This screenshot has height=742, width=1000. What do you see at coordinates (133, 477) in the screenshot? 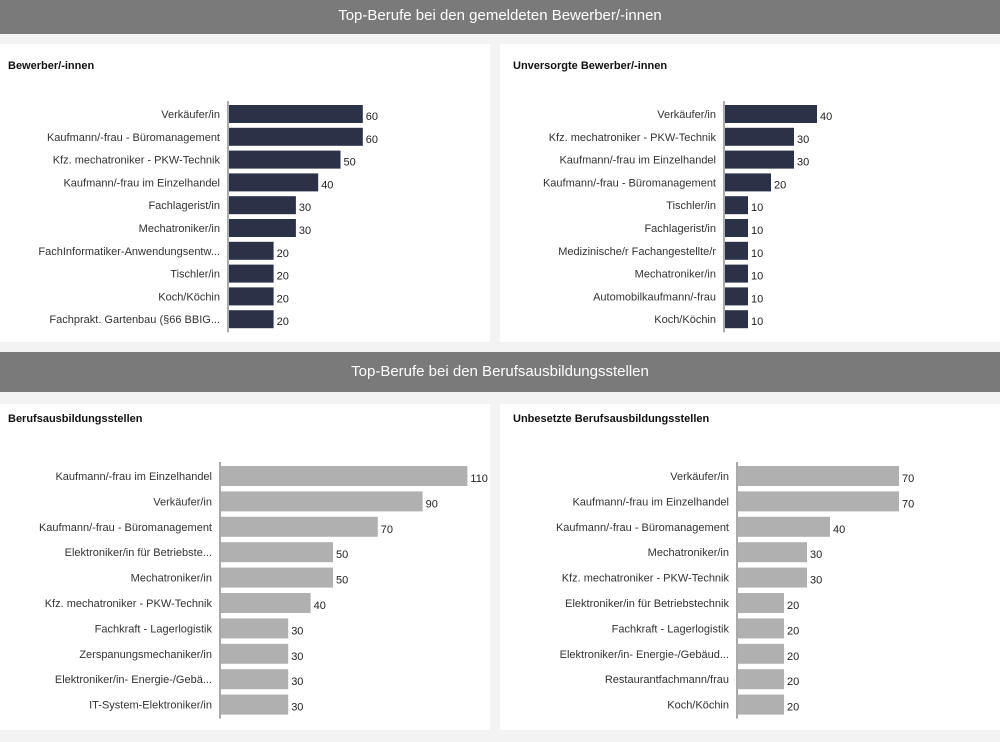
I see `category-label: Kaufmann/-frau im Einzelhandel` at bounding box center [133, 477].